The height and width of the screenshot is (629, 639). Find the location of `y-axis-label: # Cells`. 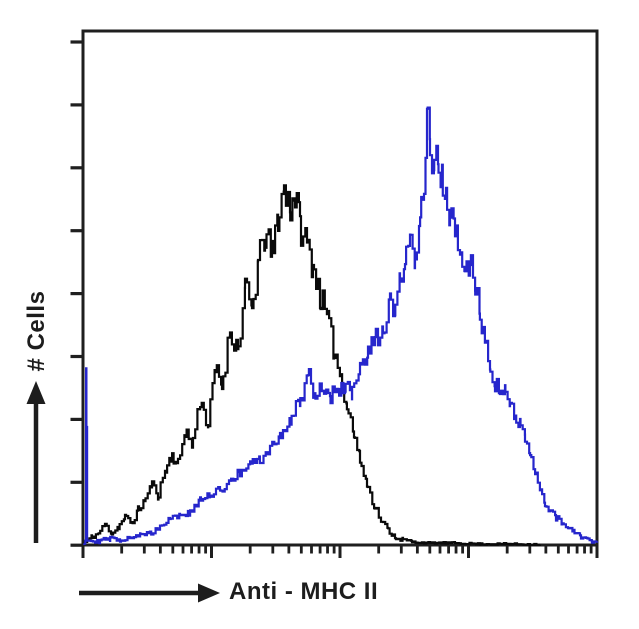

y-axis-label: # Cells is located at coordinates (36, 331).